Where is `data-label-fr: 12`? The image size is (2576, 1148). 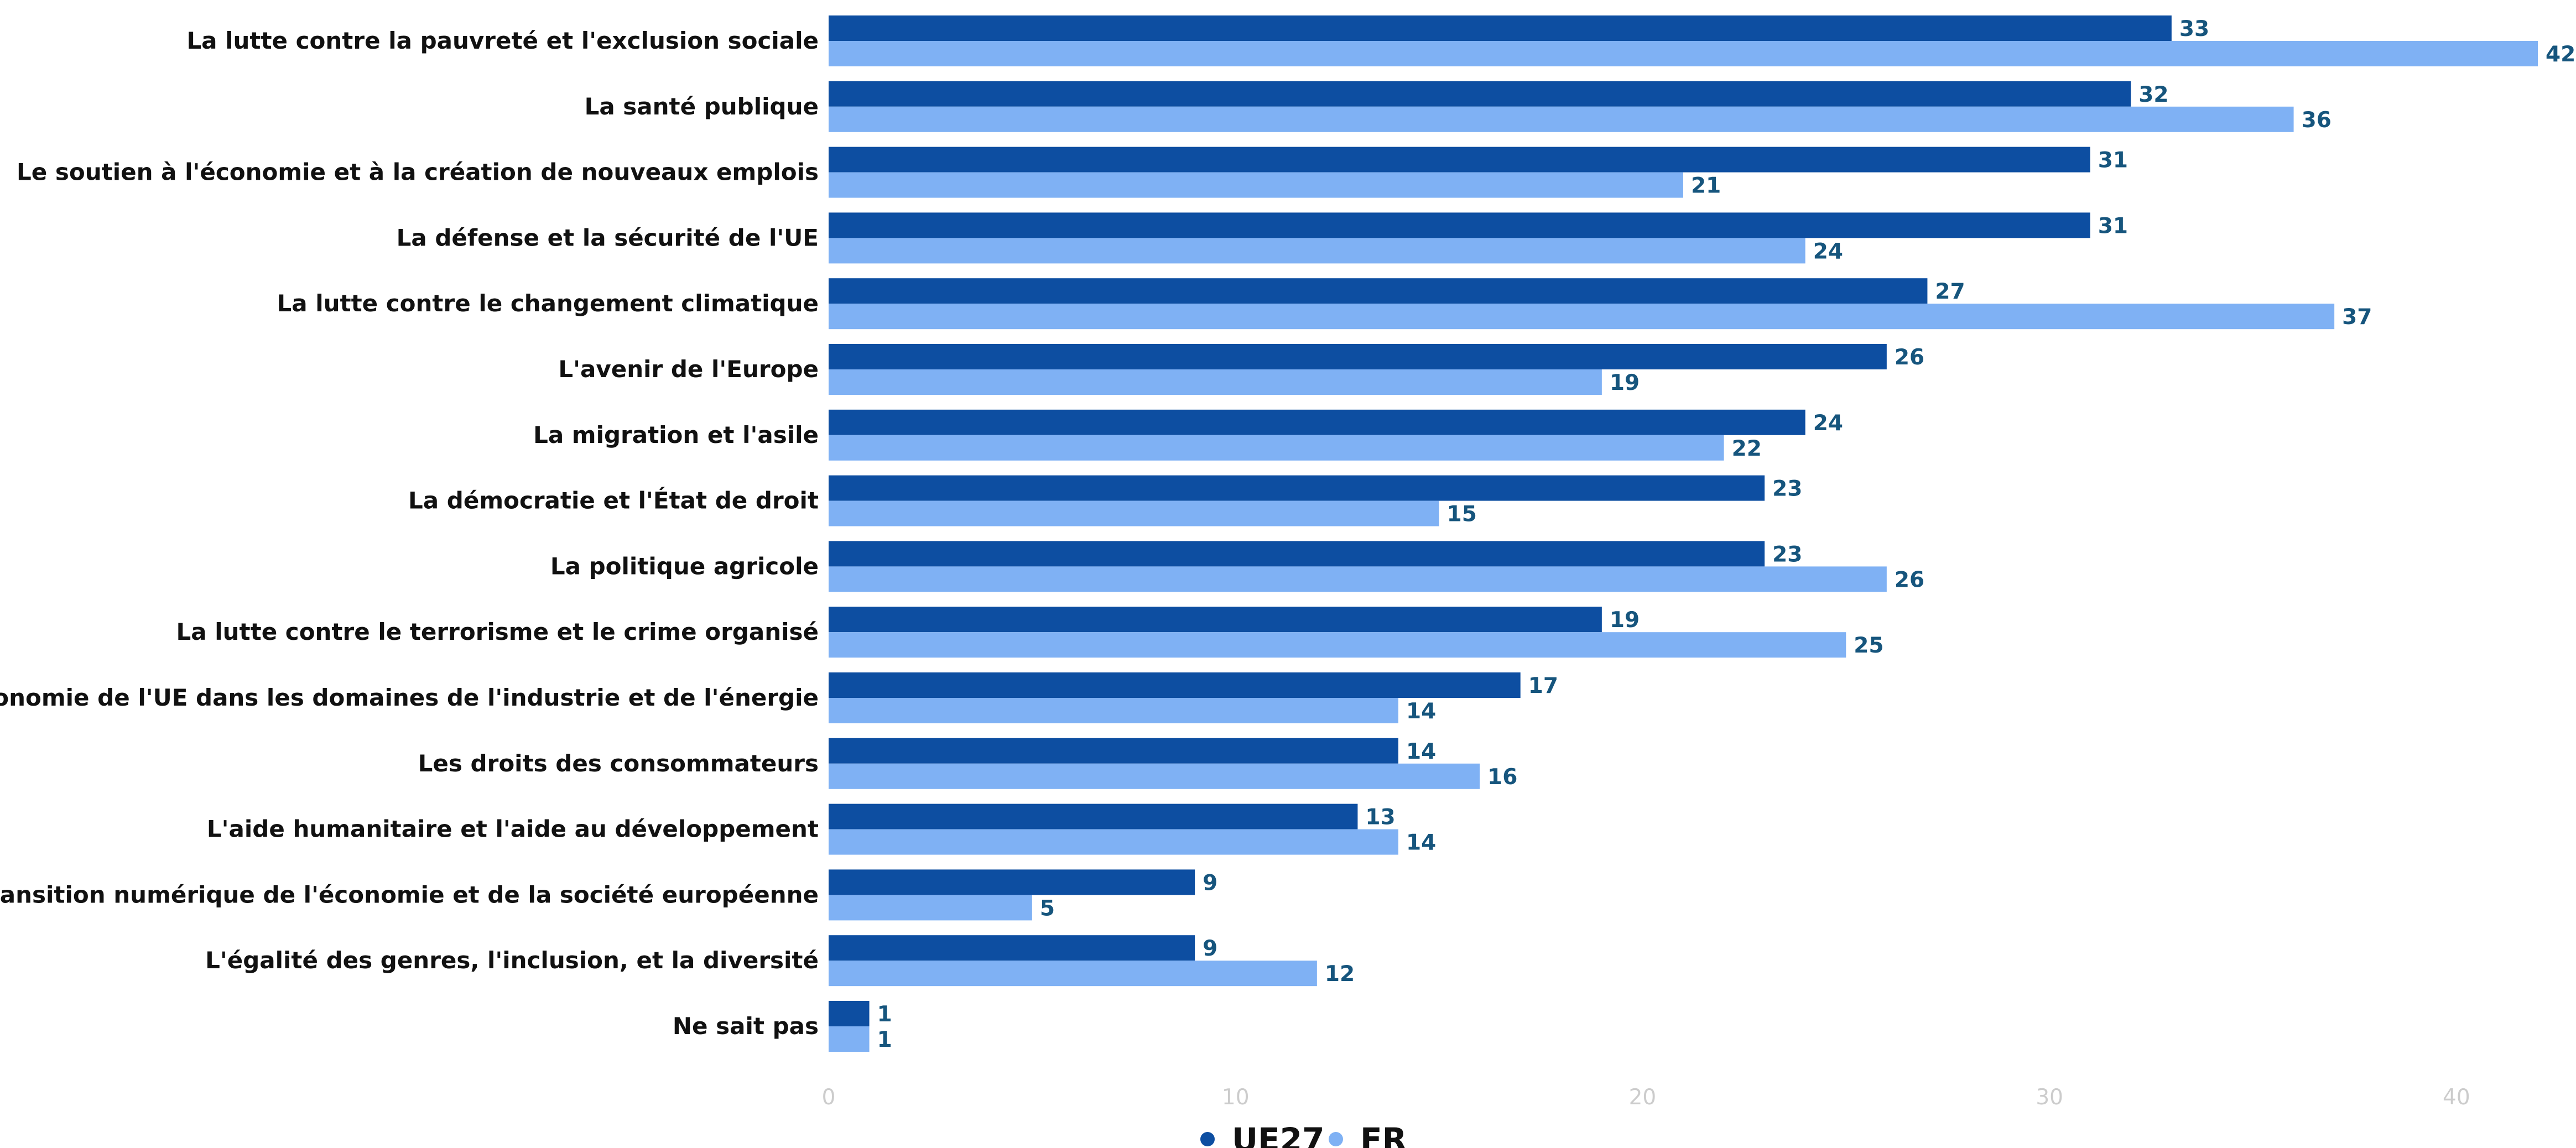 data-label-fr: 12 is located at coordinates (1340, 974).